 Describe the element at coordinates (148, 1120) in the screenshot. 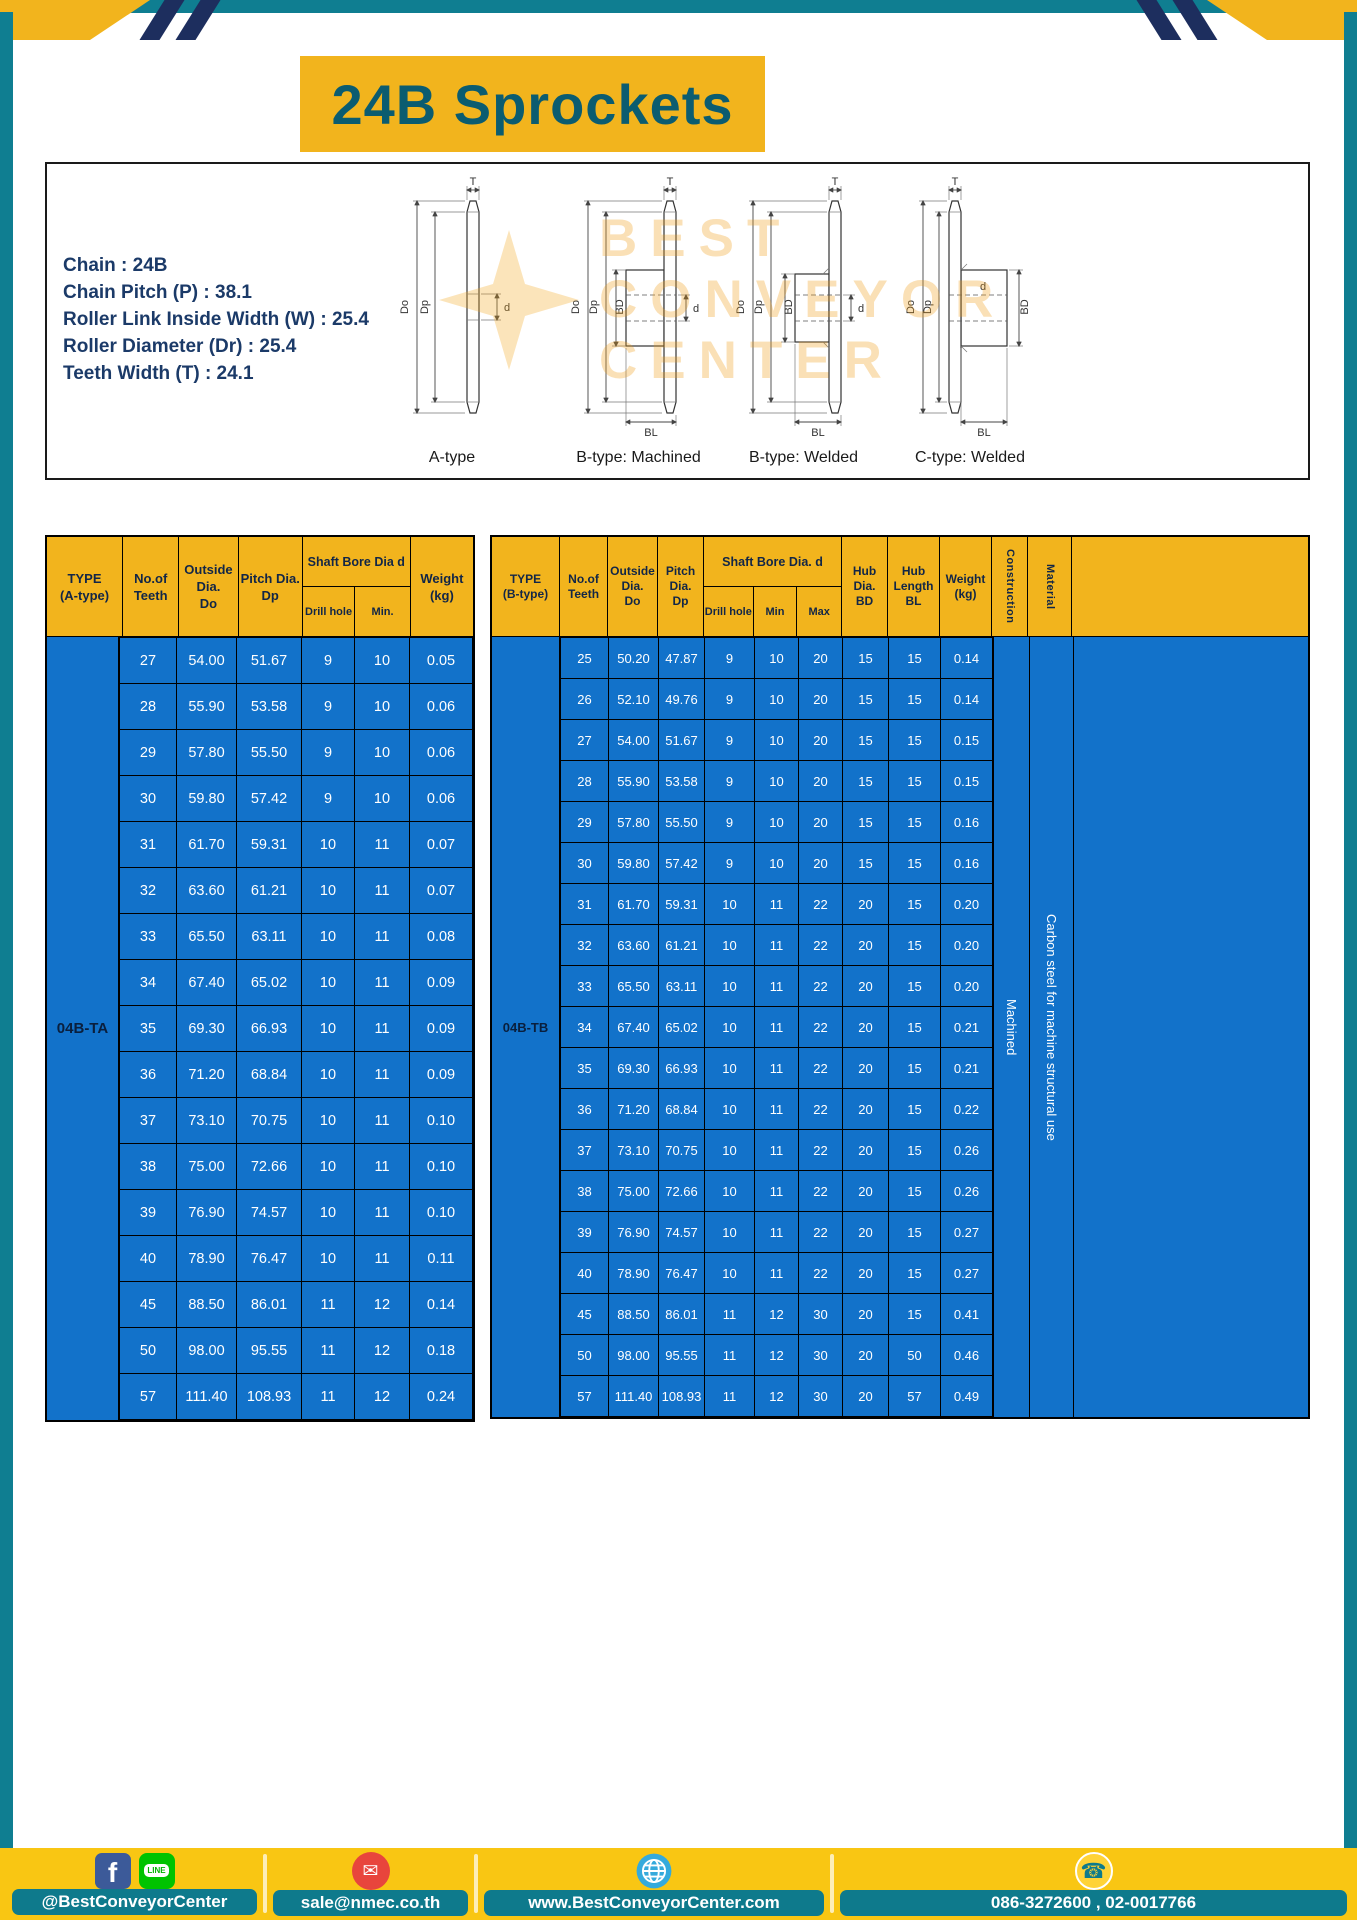

I see `table-cell: 37` at that location.